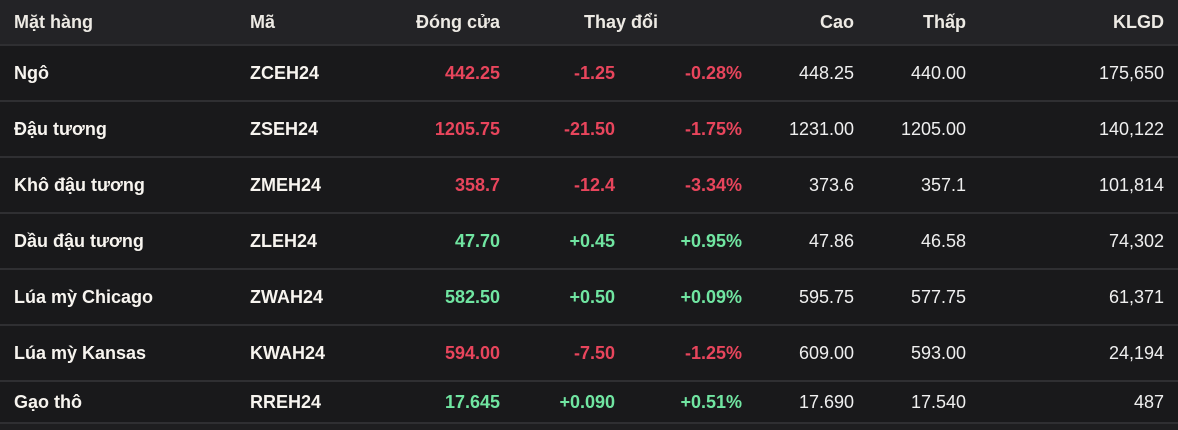  Describe the element at coordinates (118, 185) in the screenshot. I see `commodity-name: Khô đậu tương` at that location.